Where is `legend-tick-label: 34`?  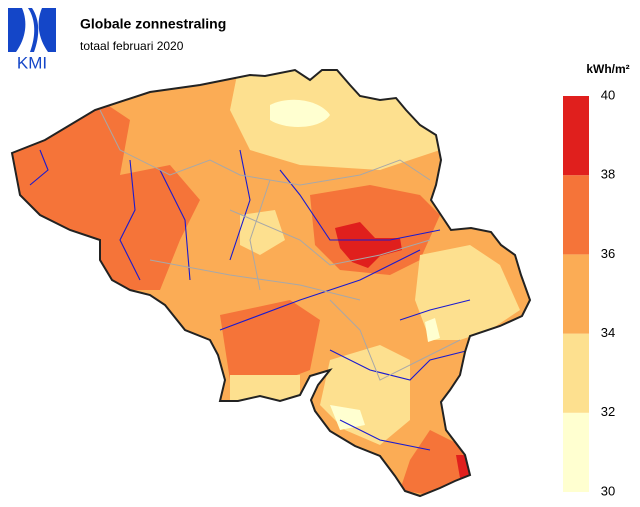
legend-tick-label: 34 is located at coordinates (608, 332).